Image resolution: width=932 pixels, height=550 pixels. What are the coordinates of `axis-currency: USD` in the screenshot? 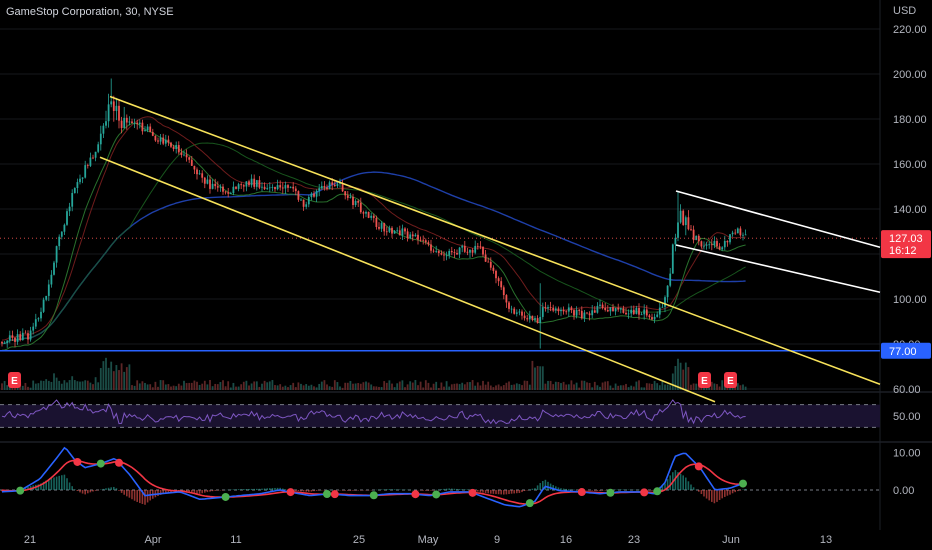 It's located at (904, 11).